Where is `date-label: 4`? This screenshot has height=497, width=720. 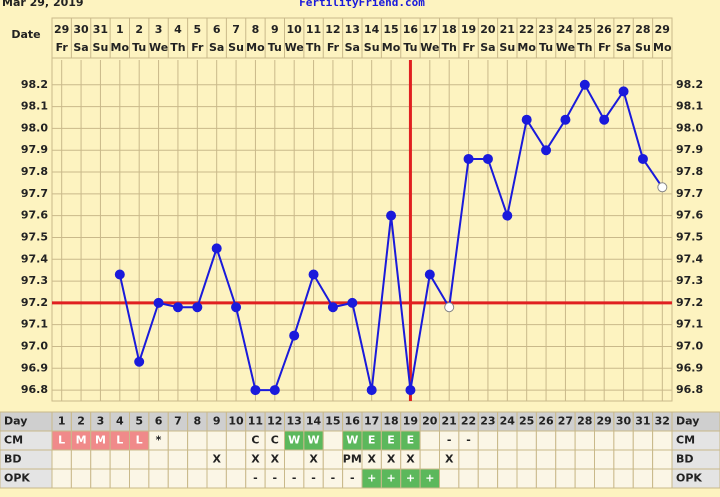 date-label: 4 is located at coordinates (178, 29).